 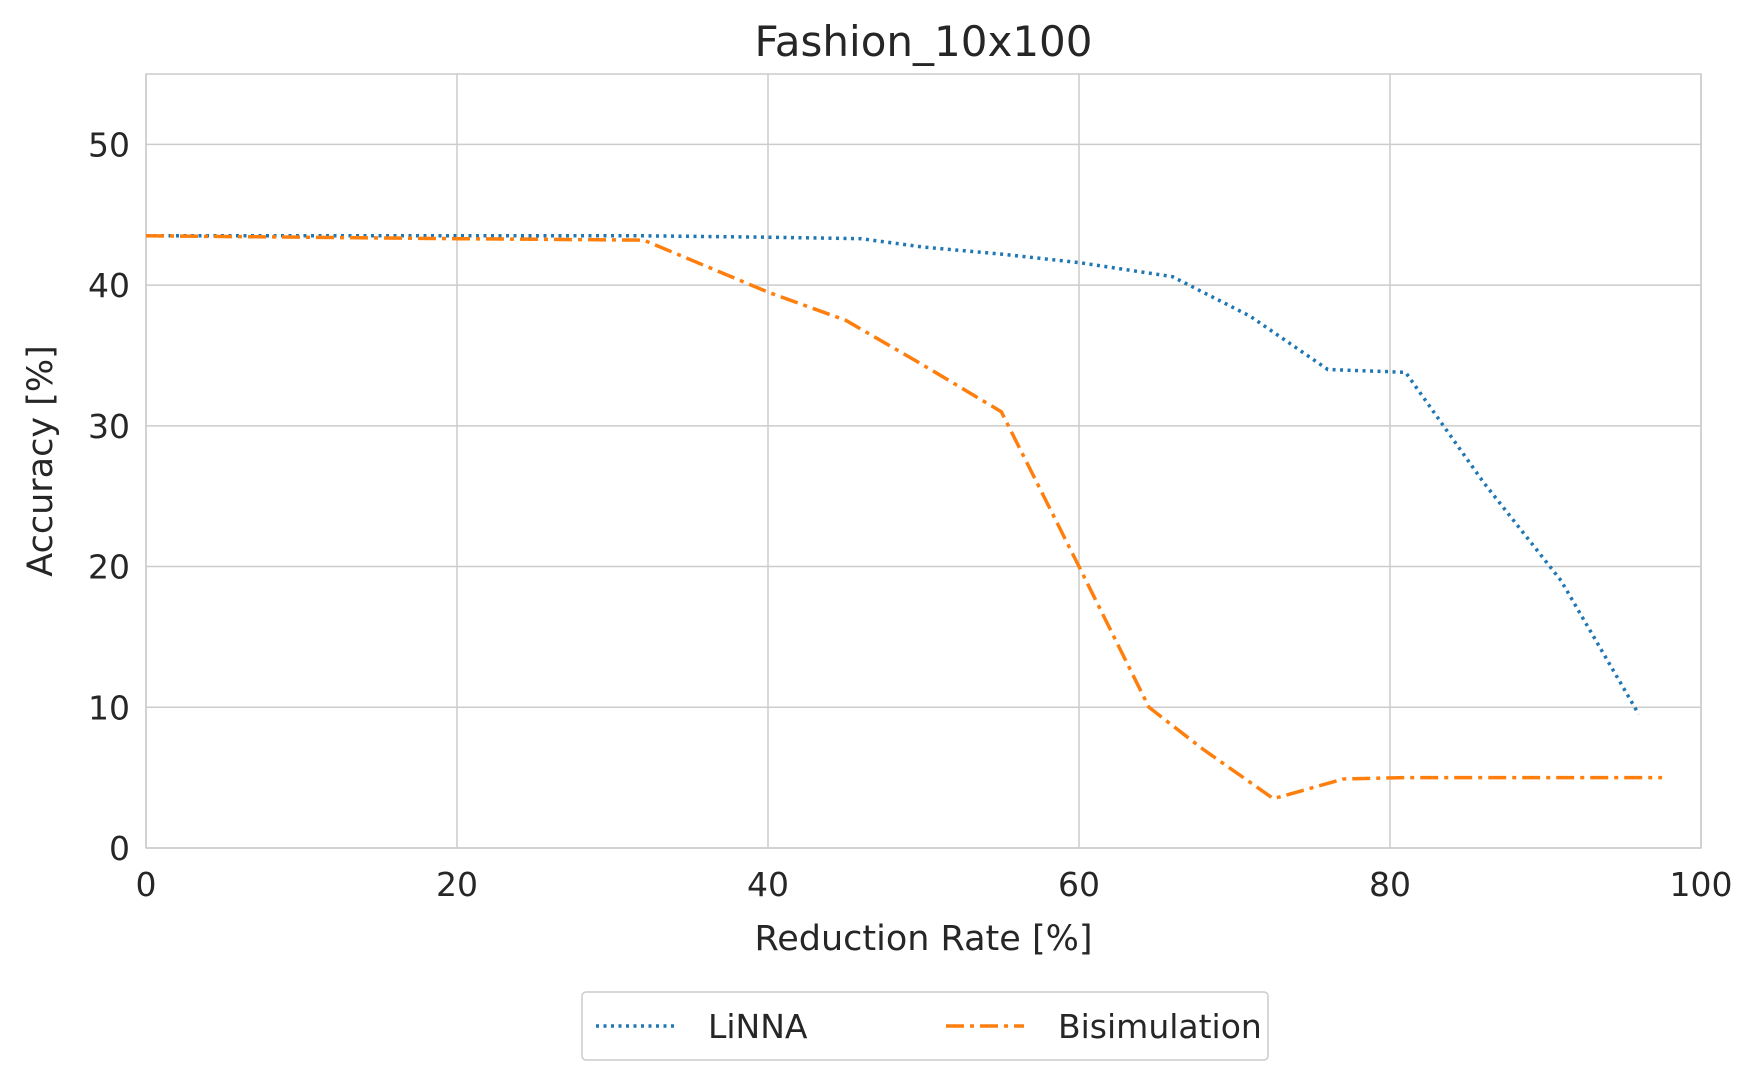 I want to click on chart-title: Fashion_10x100, so click(x=924, y=41).